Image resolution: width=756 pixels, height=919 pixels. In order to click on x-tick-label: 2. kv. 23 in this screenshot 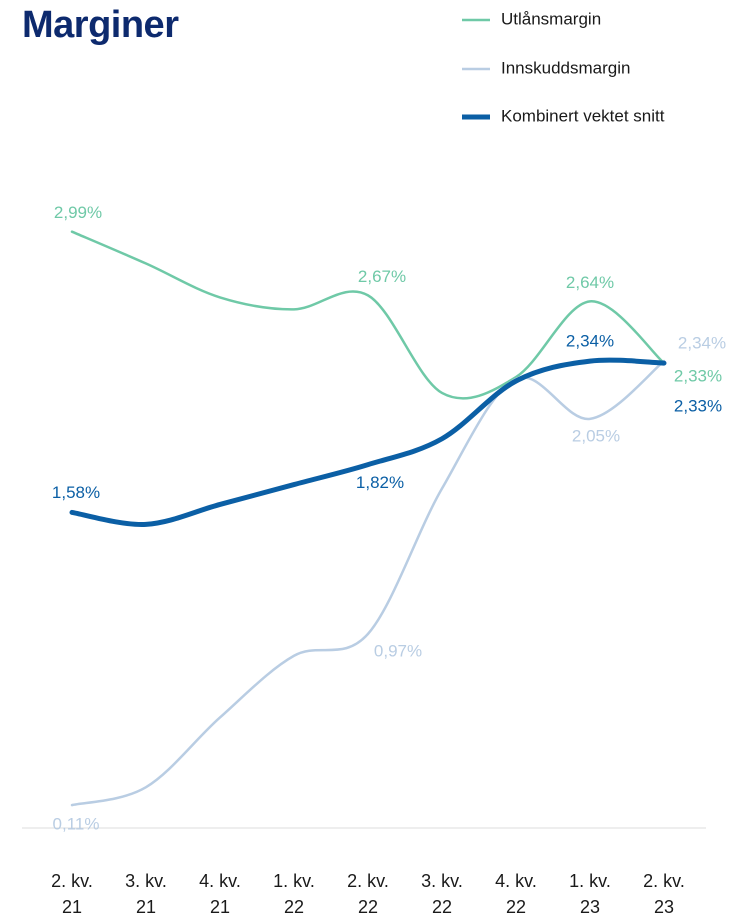, I will do `click(664, 894)`.